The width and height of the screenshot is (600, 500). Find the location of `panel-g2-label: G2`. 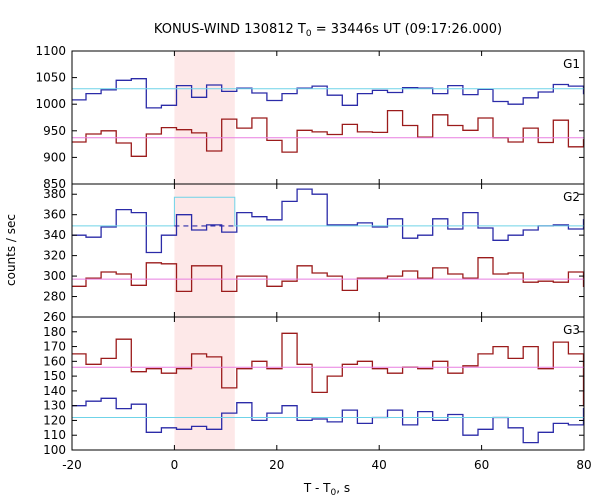

panel-g2-label: G2 is located at coordinates (571, 197).